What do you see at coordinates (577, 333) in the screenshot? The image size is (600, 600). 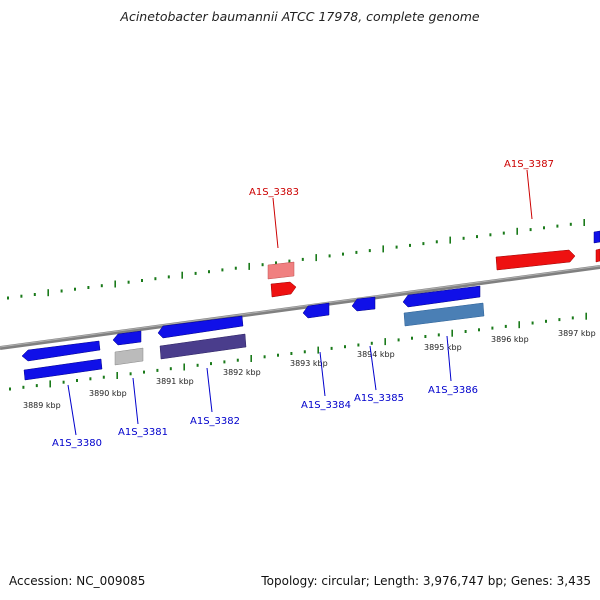 I see `scale-label: 3897 kbp` at bounding box center [577, 333].